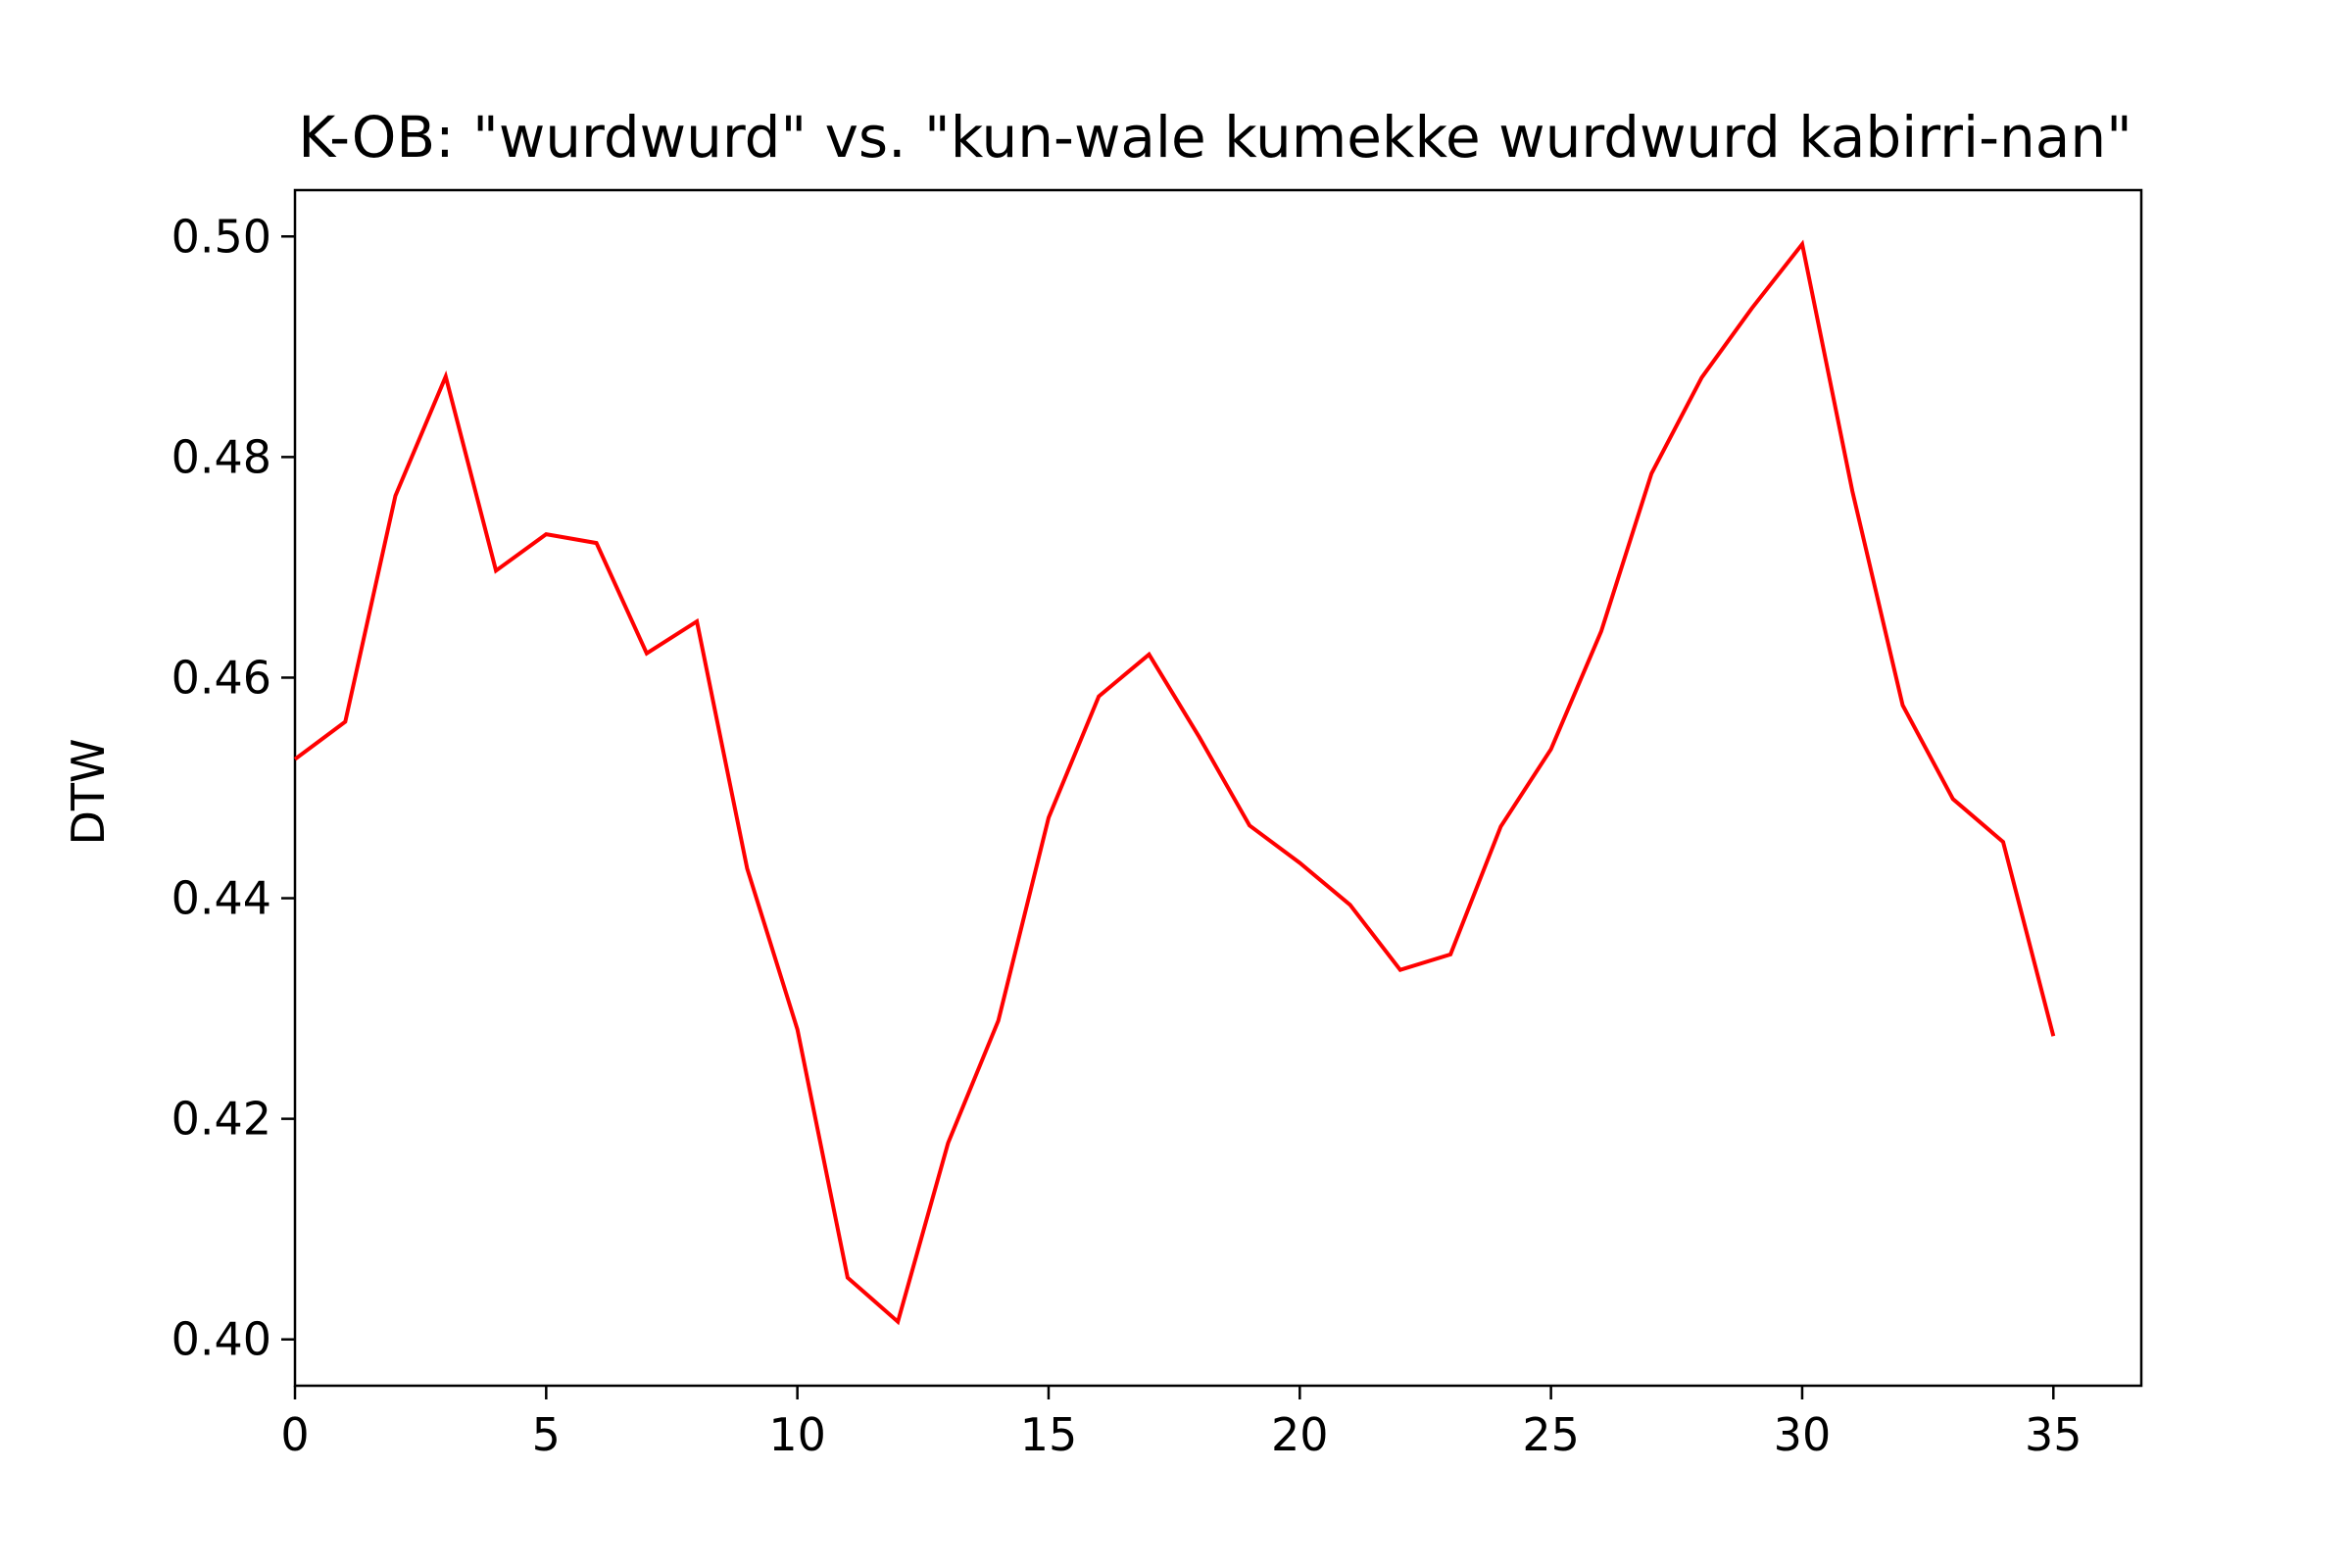 The image size is (2352, 1568). I want to click on y-tick-label: 0.42, so click(221, 1119).